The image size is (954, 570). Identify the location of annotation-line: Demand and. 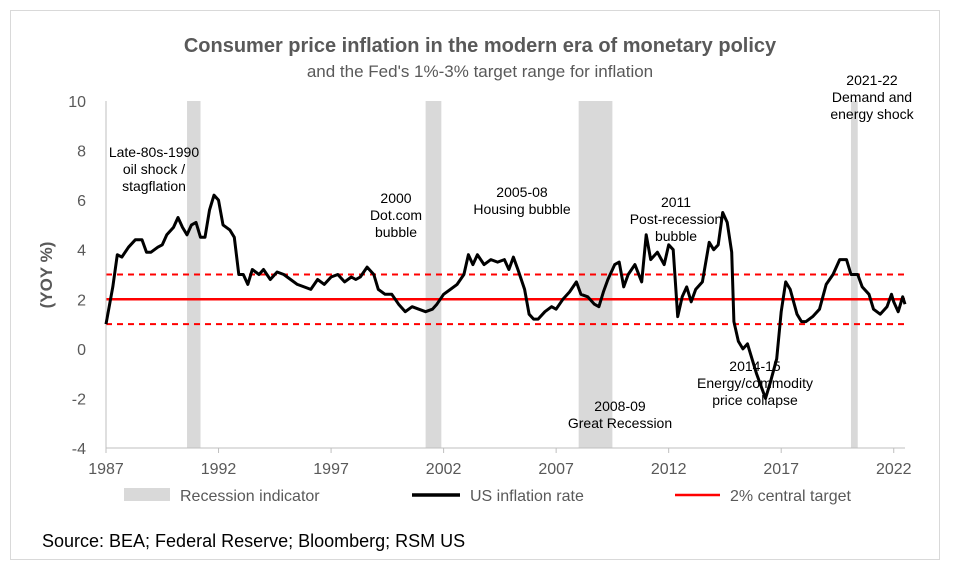
(872, 97).